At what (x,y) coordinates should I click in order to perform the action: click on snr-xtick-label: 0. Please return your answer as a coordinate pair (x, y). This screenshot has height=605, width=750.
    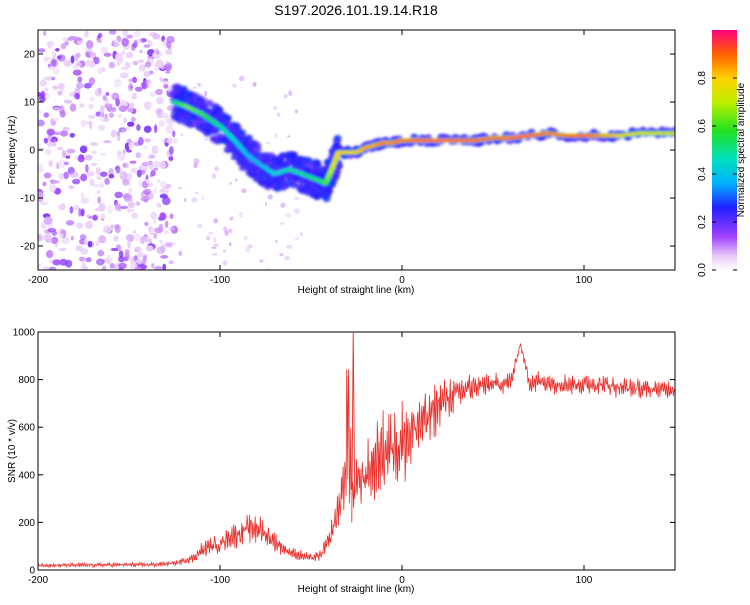
    Looking at the image, I should click on (402, 580).